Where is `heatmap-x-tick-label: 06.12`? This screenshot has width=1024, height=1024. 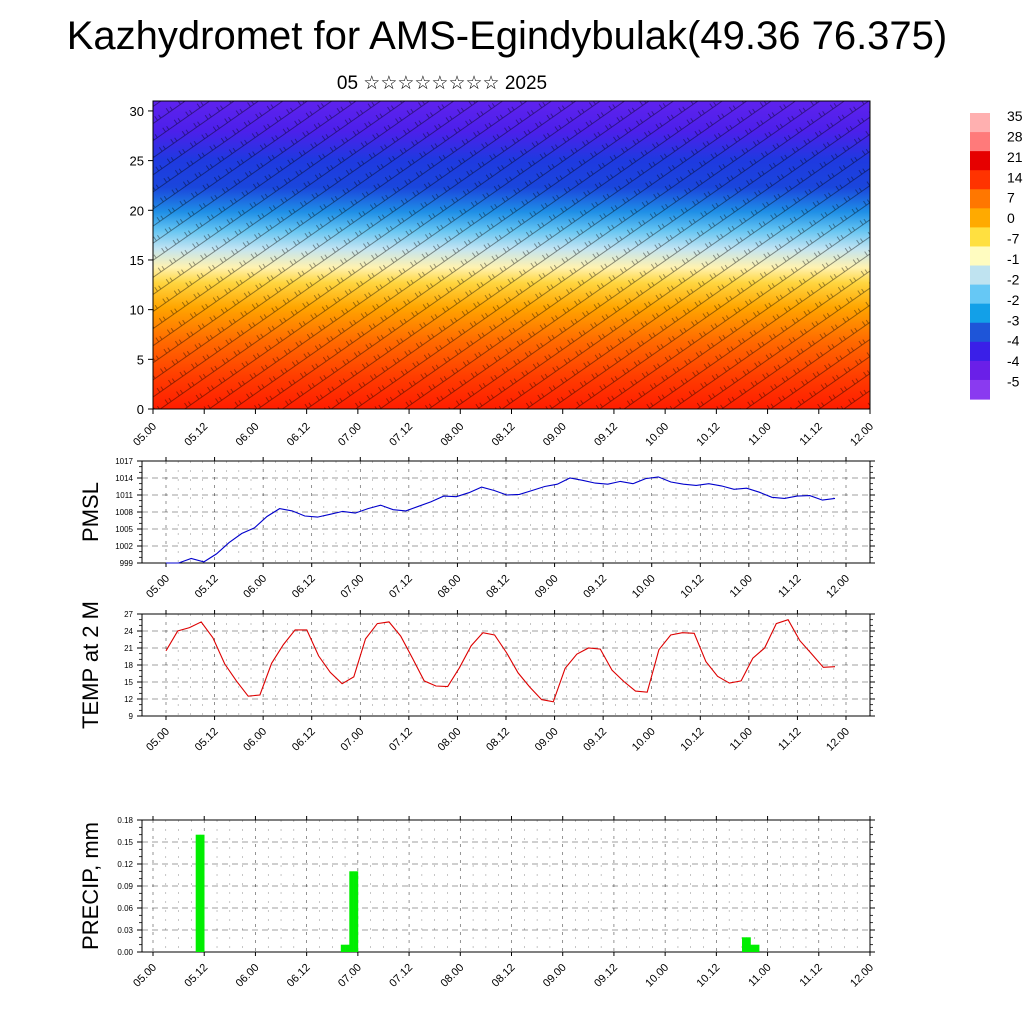
heatmap-x-tick-label: 06.12 is located at coordinates (299, 435).